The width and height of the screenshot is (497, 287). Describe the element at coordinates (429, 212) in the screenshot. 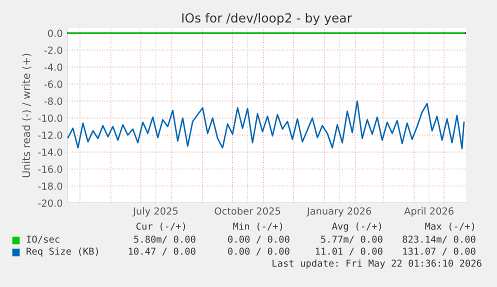

I see `x-tick-label: April 2026` at that location.